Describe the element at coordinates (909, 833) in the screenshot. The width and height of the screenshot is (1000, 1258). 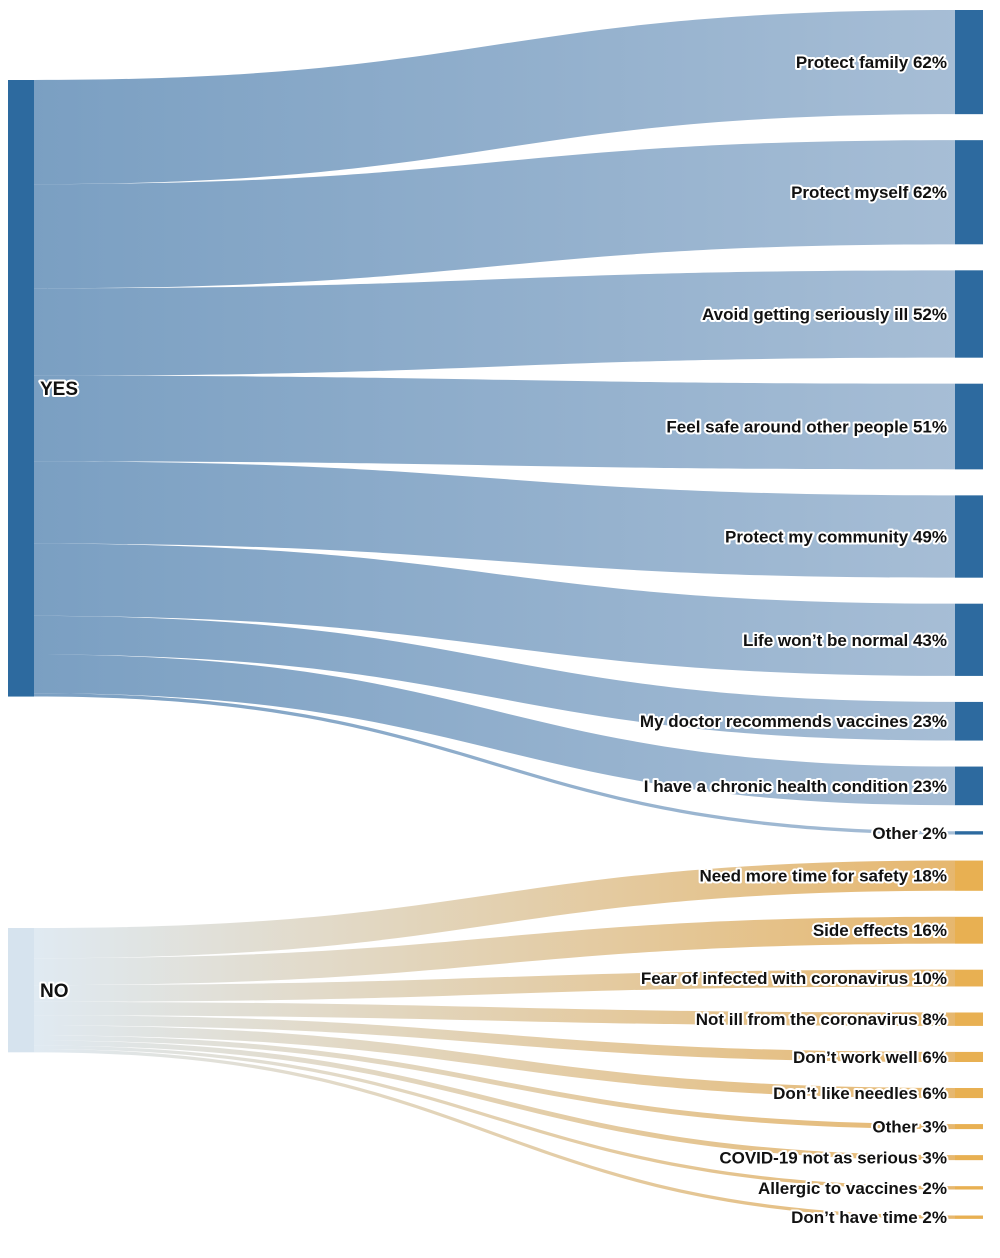
I see `label-yes-other: Other 2%` at that location.